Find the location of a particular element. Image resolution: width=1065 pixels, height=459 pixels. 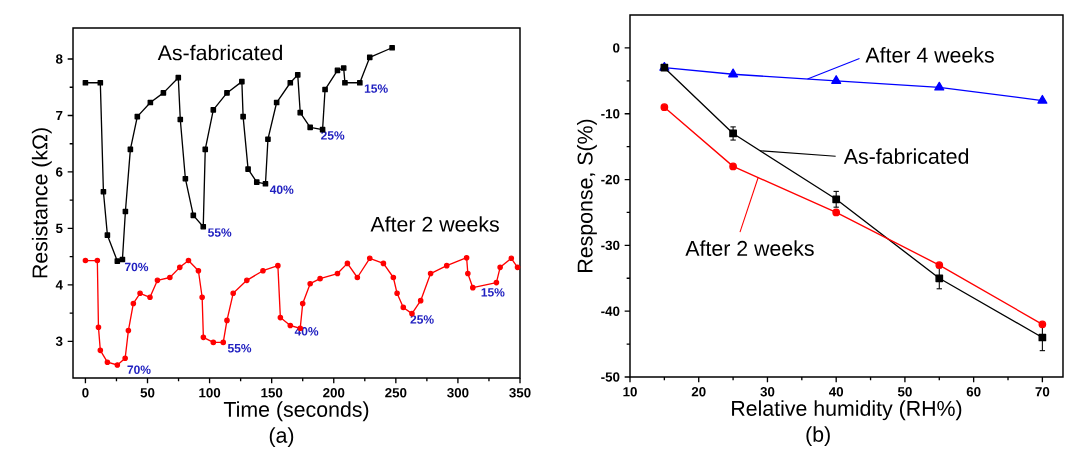

annotation: 70% is located at coordinates (136, 267).